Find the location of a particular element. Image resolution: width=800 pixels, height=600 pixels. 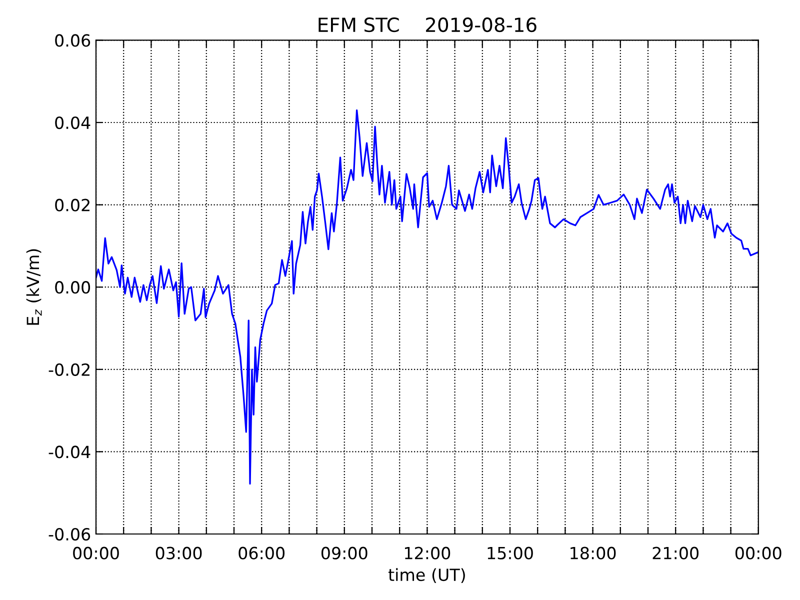

y-tick-label: -0.04 is located at coordinates (69, 452).